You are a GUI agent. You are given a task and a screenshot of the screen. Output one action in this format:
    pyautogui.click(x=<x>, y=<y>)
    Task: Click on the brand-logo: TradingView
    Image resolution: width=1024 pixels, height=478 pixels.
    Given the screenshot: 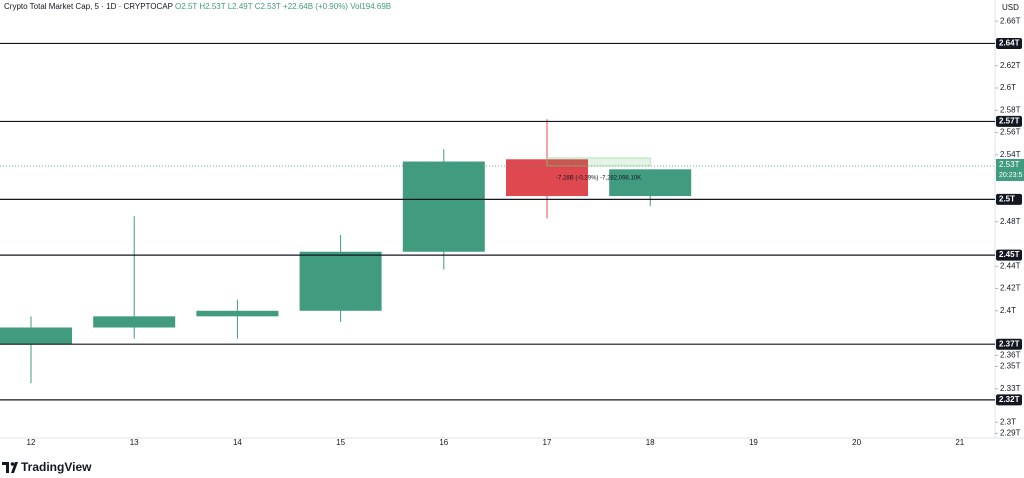 What is the action you would take?
    pyautogui.click(x=47, y=467)
    